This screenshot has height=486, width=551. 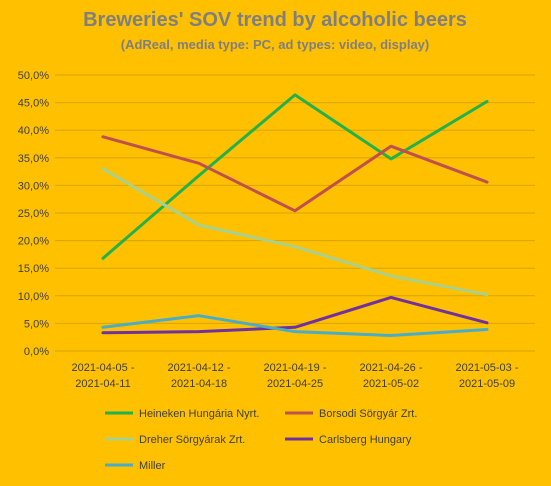 I want to click on y-tick-label: 5,0%, so click(x=36, y=324).